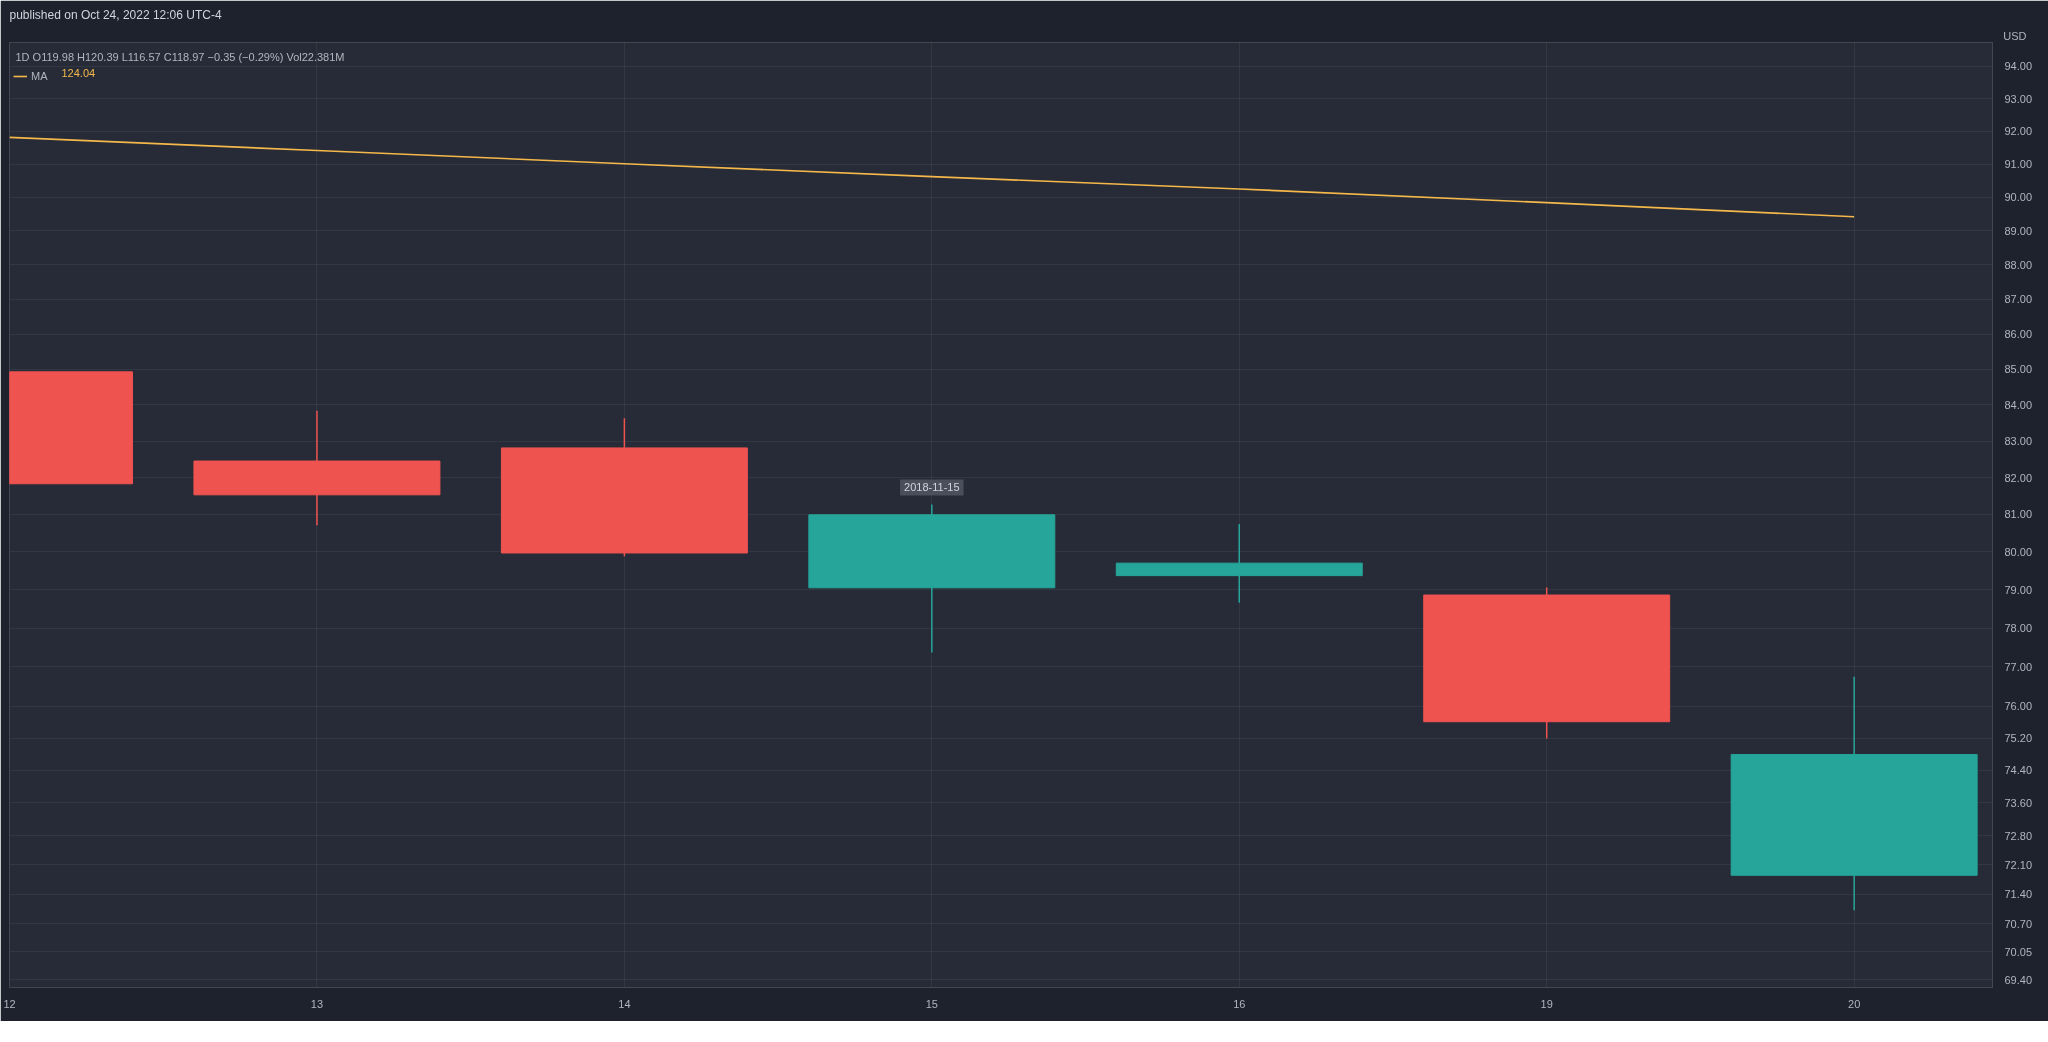 The width and height of the screenshot is (2048, 1042). Describe the element at coordinates (2018, 334) in the screenshot. I see `y-tick-label: 86.00` at that location.